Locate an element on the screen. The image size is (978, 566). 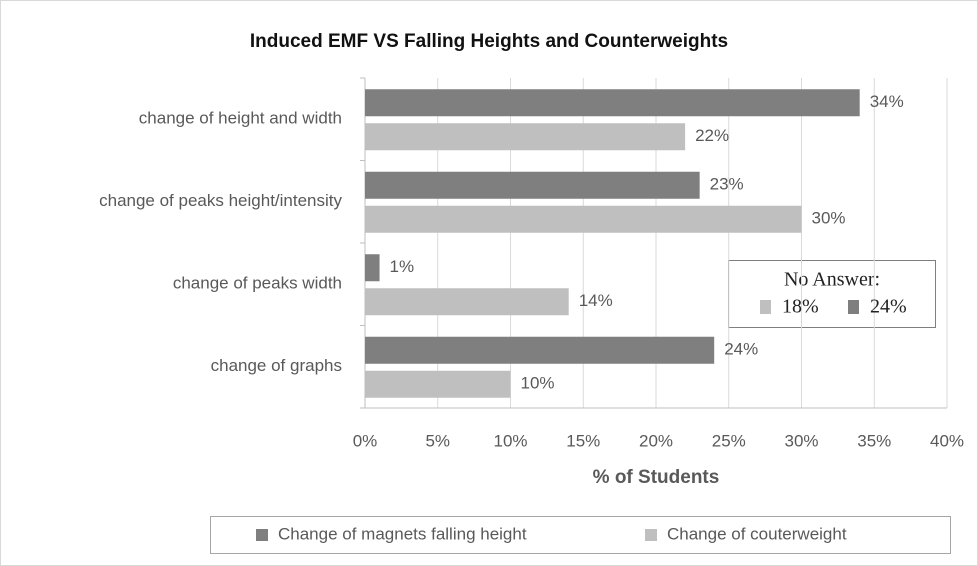
x-tick-label: 30% is located at coordinates (801, 440).